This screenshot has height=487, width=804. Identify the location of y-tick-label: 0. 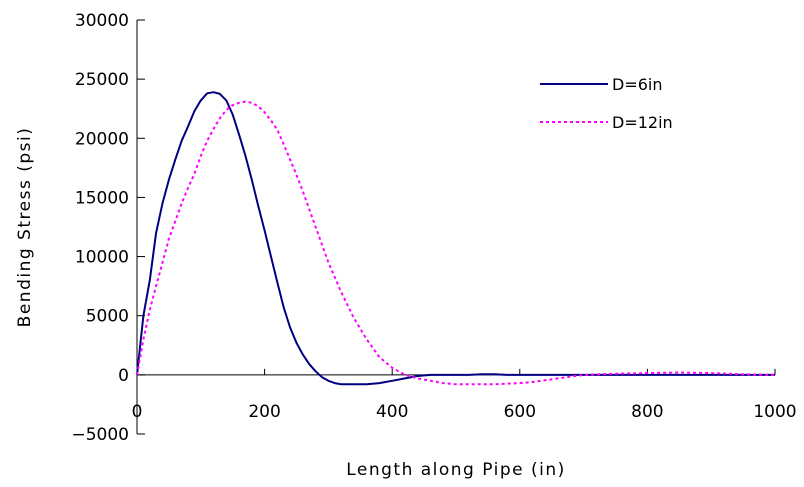
(123, 376).